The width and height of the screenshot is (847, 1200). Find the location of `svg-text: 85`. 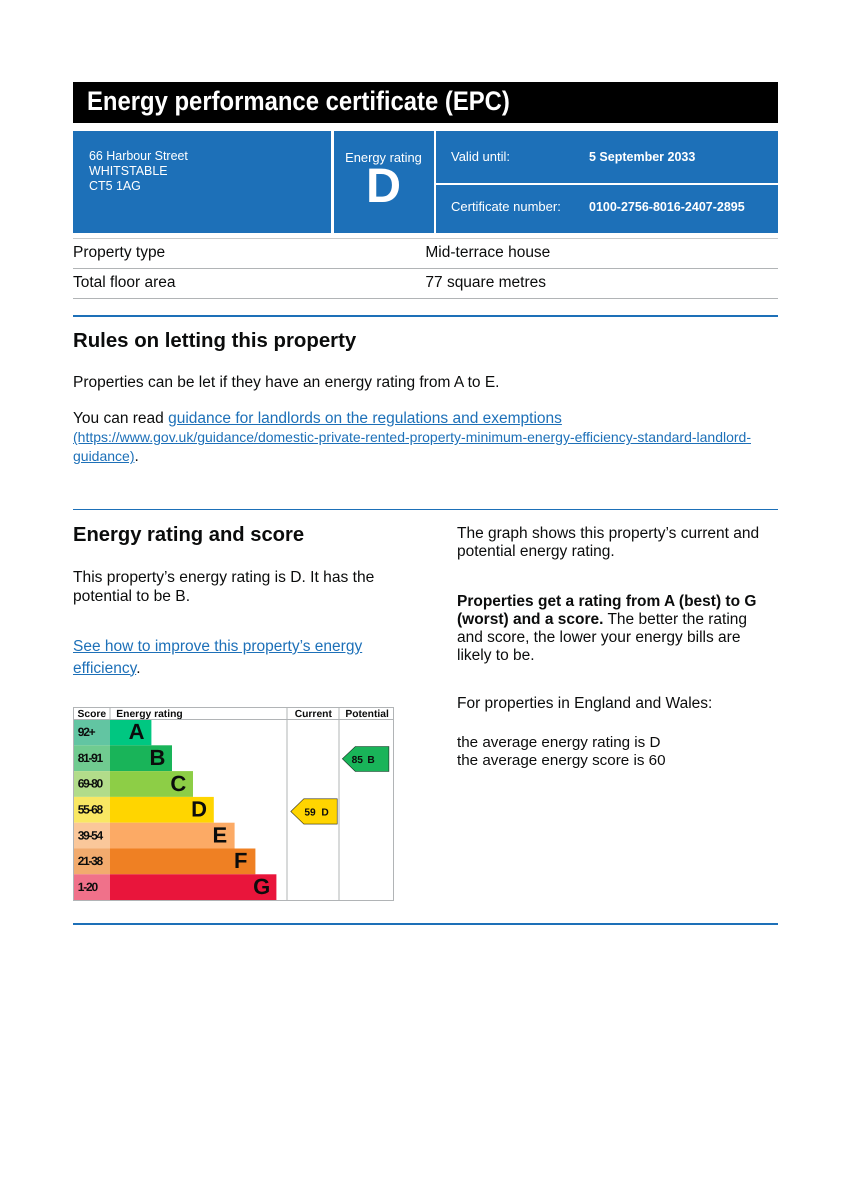

svg-text: 85 is located at coordinates (358, 760).